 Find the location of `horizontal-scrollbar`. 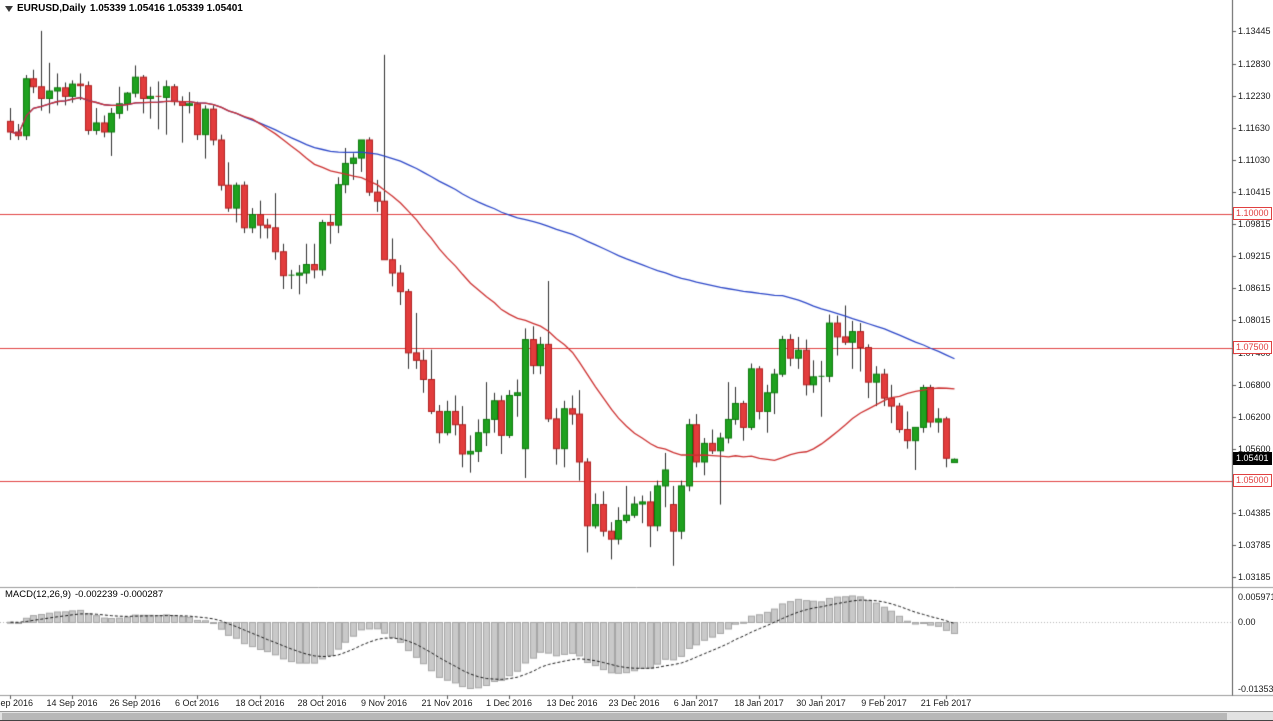

horizontal-scrollbar is located at coordinates (636, 715).